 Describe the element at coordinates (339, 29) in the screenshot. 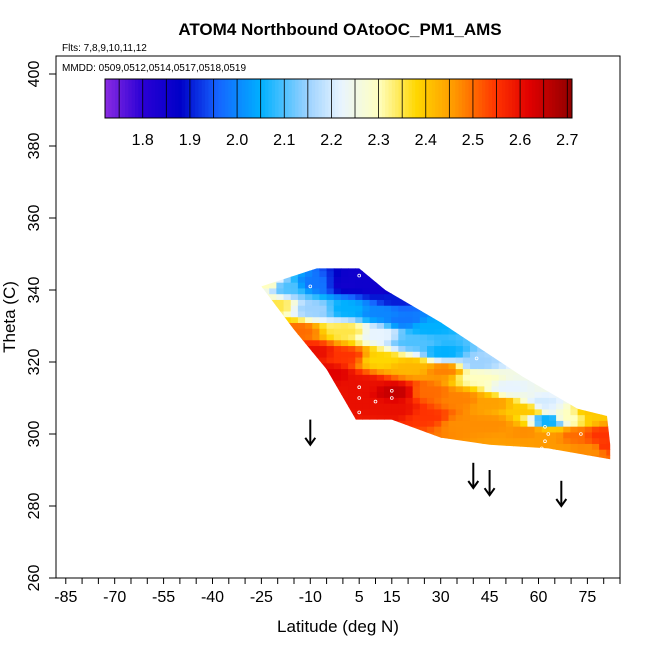

I see `chart-title: ATOM4 Northbound OAtoOC_PM1_AMS` at that location.